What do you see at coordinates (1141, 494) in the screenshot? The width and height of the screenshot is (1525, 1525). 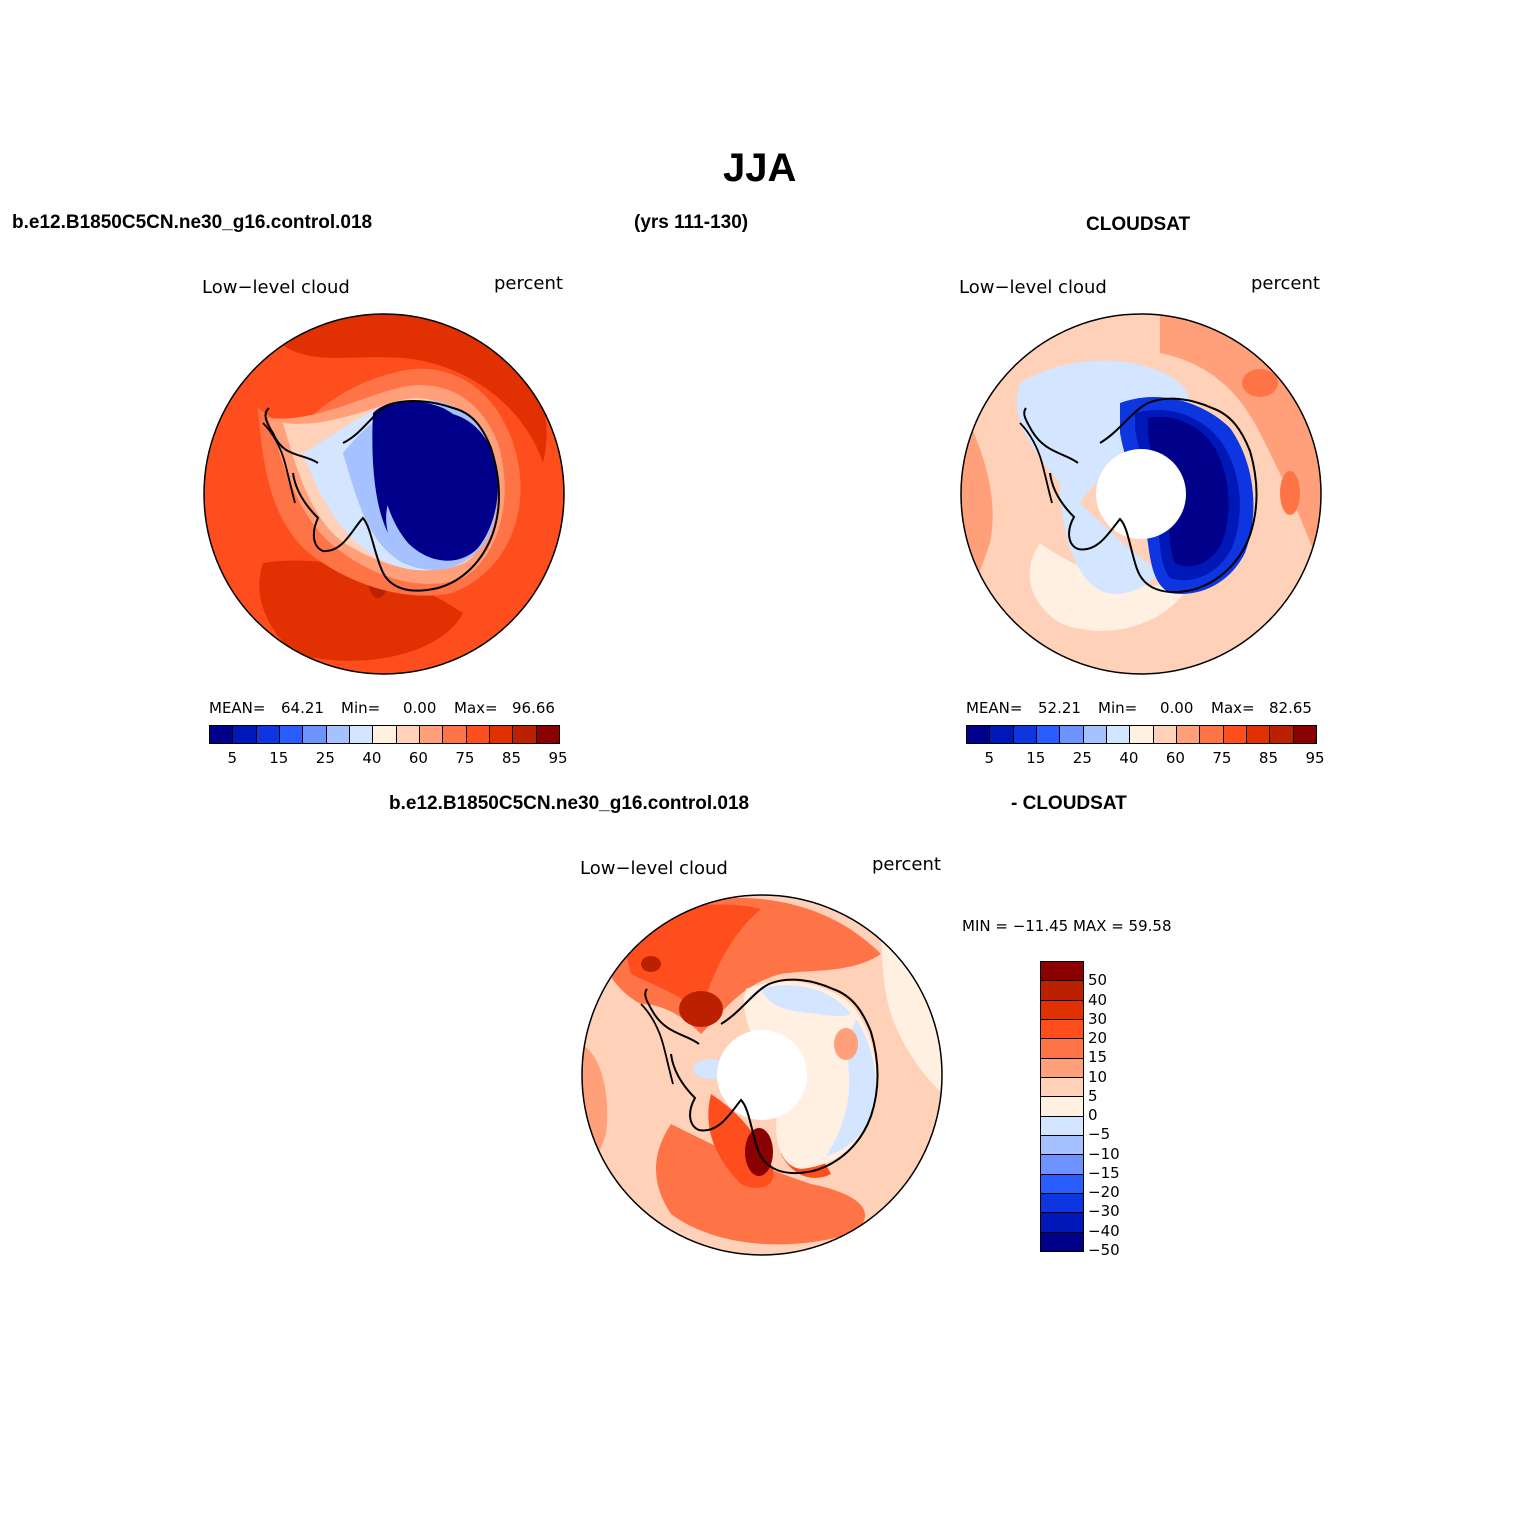 I see `obs-polar-map` at bounding box center [1141, 494].